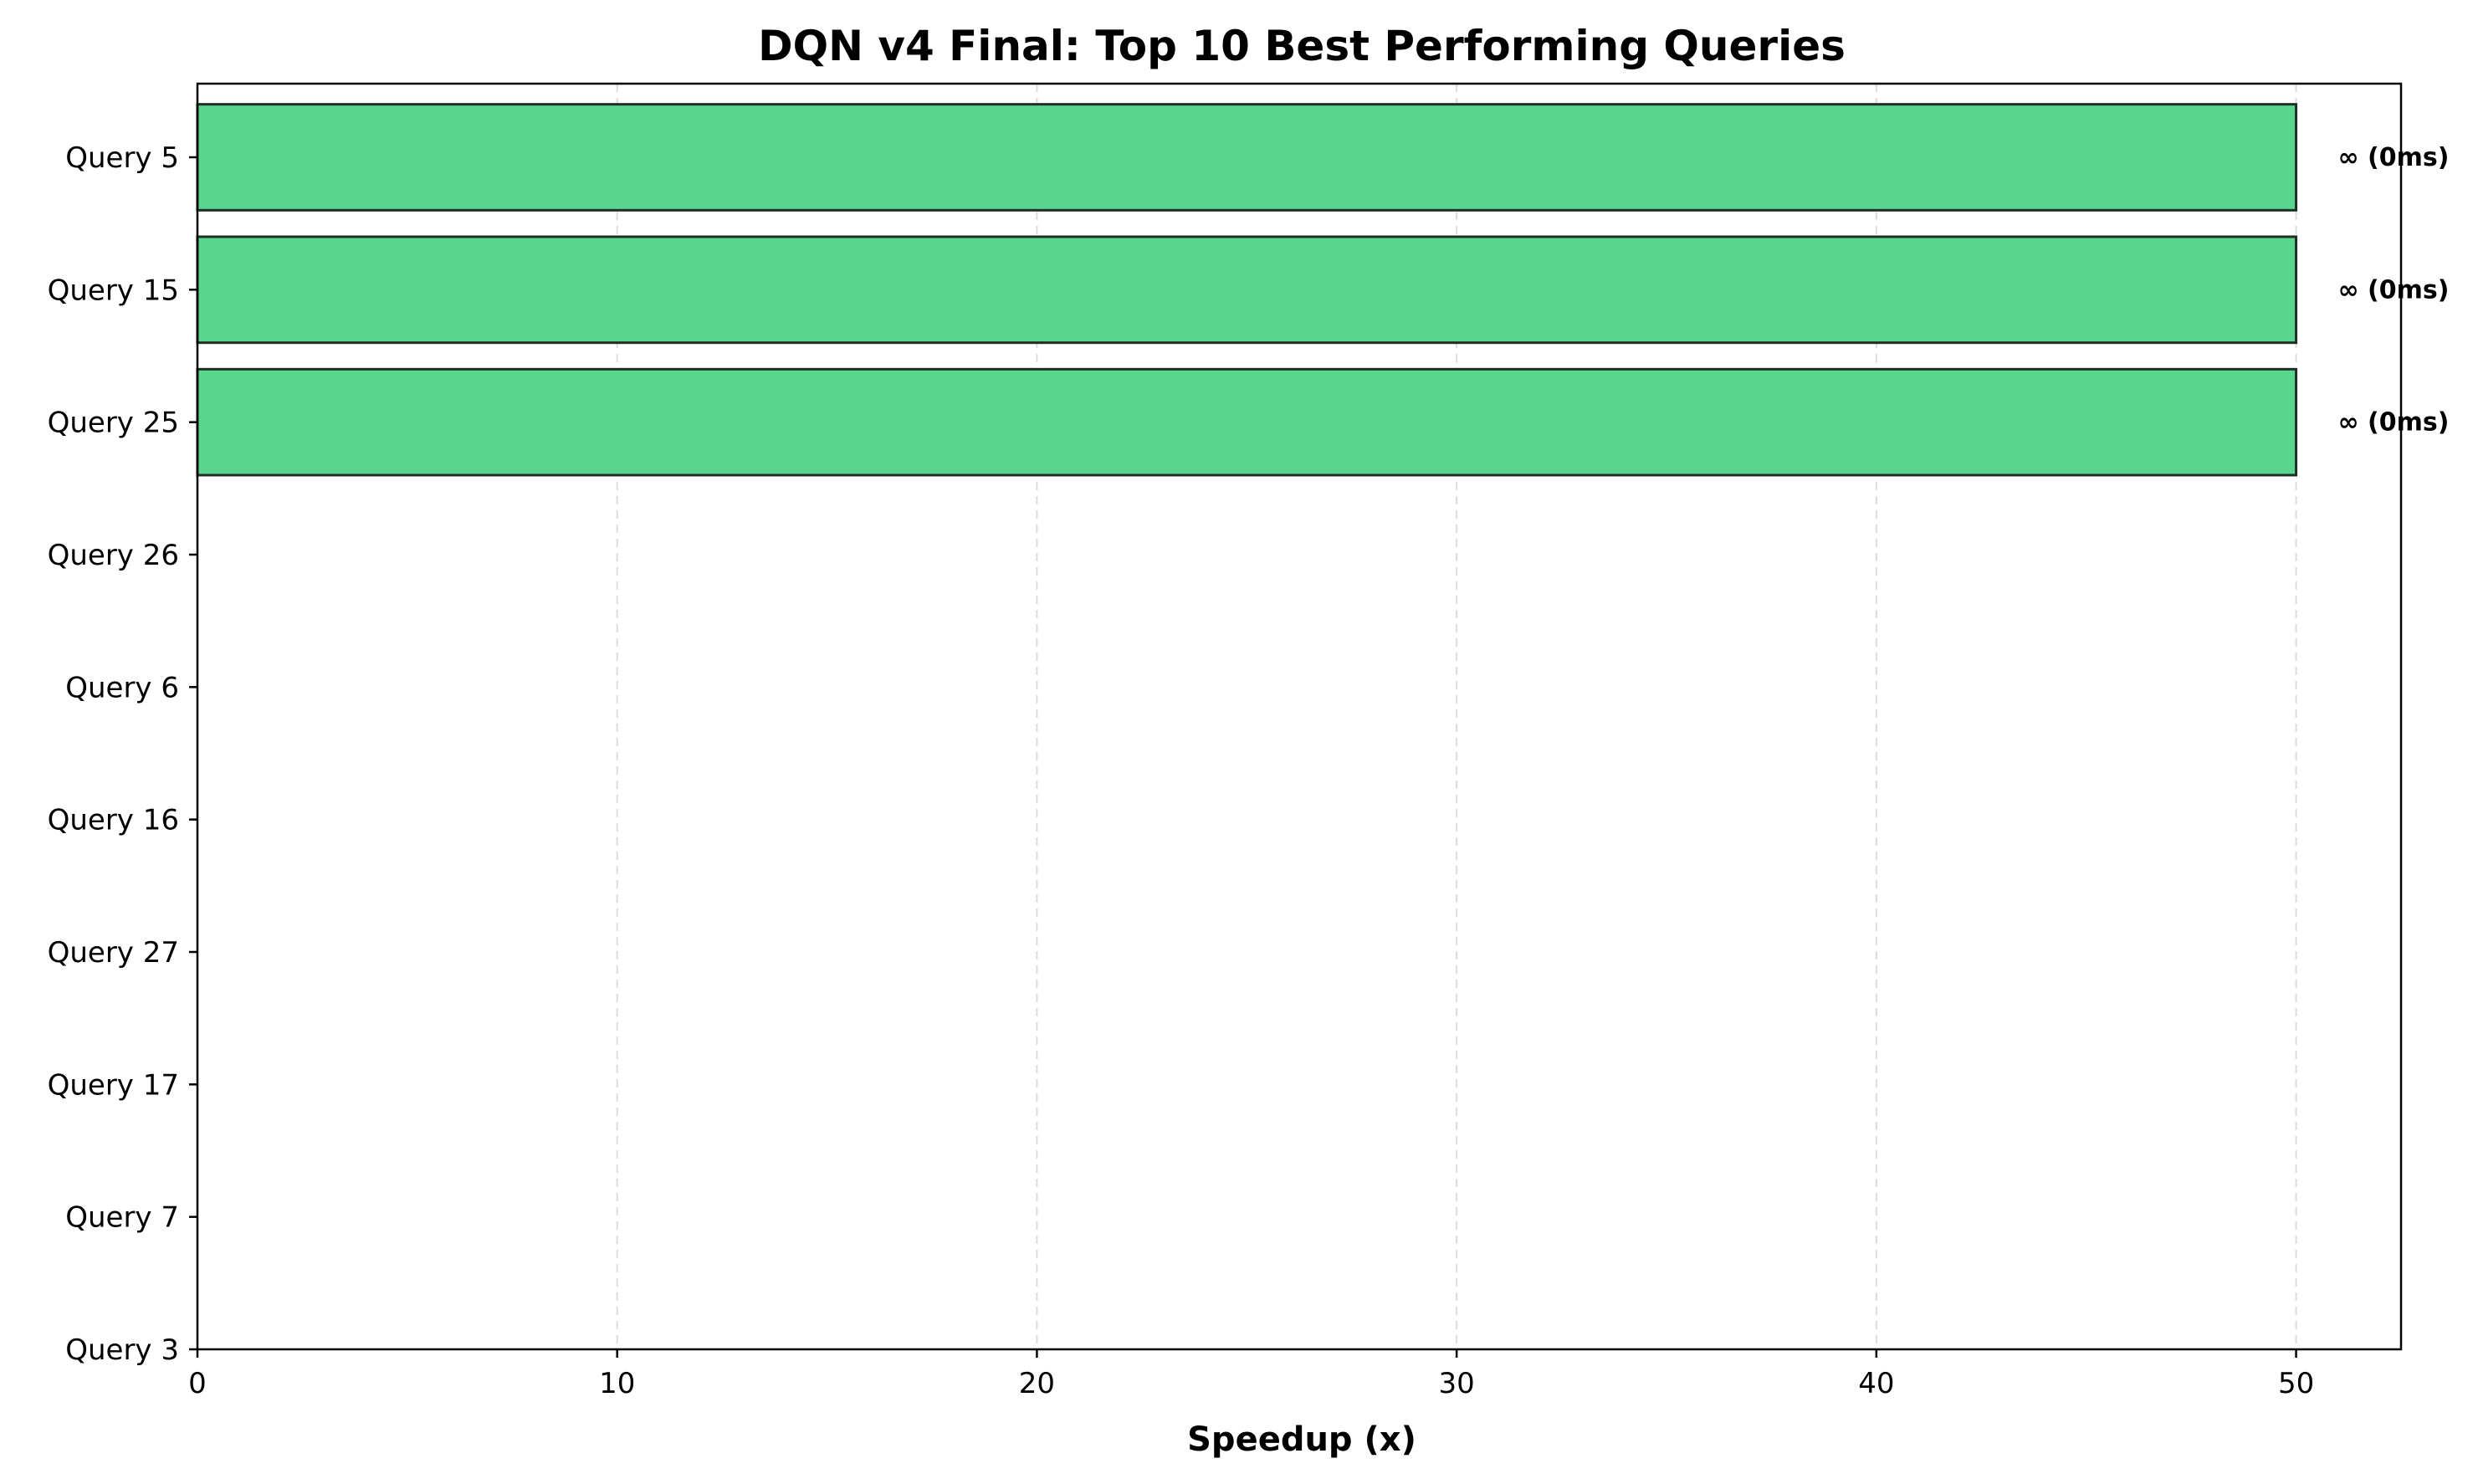 This screenshot has height=1484, width=2478. I want to click on y-tick-label: Query 26, so click(114, 555).